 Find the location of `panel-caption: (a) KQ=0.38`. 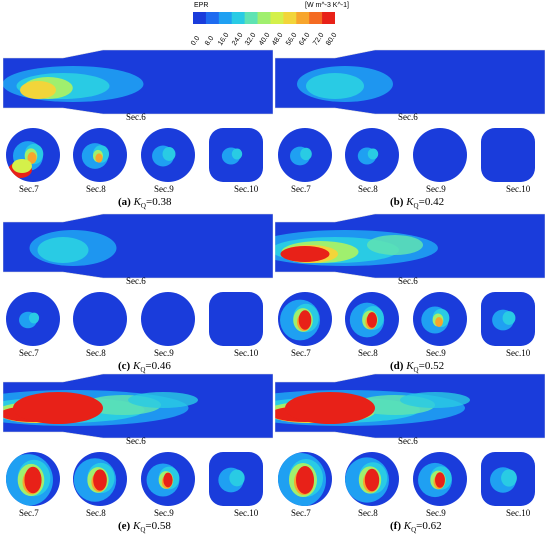

panel-caption: (a) KQ=0.38 is located at coordinates (144, 203).